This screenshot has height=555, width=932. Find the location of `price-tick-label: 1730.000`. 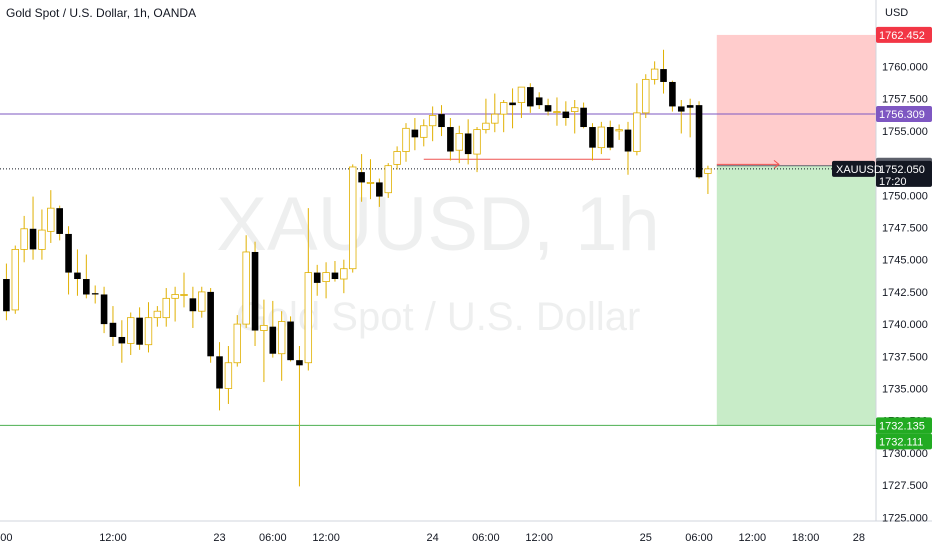

price-tick-label: 1730.000 is located at coordinates (905, 454).